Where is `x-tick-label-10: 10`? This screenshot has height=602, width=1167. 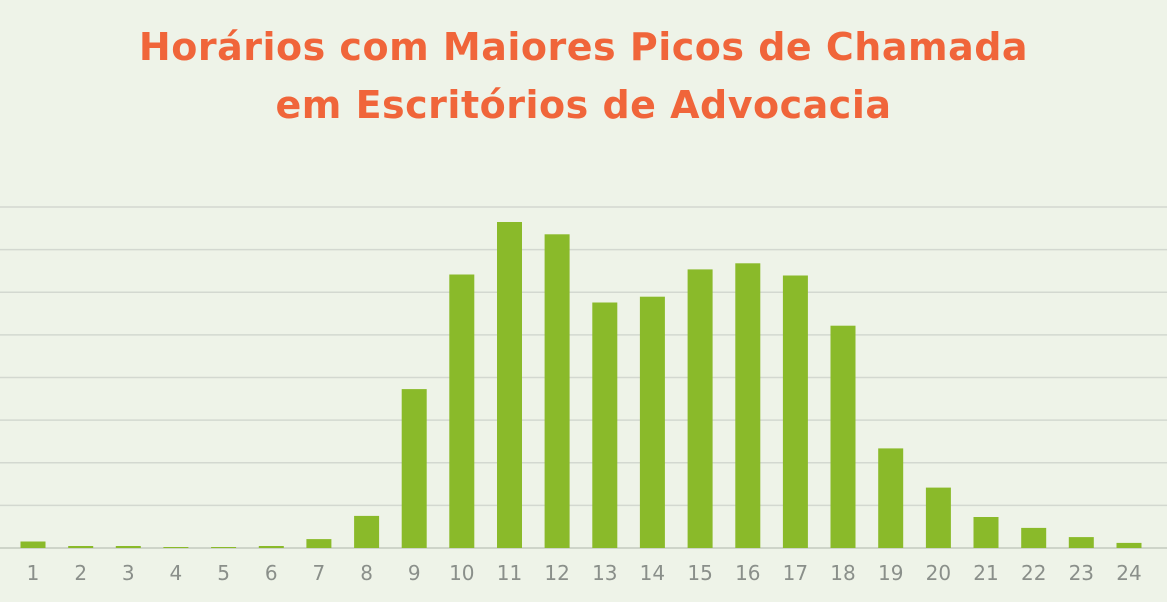 x-tick-label-10: 10 is located at coordinates (461, 573).